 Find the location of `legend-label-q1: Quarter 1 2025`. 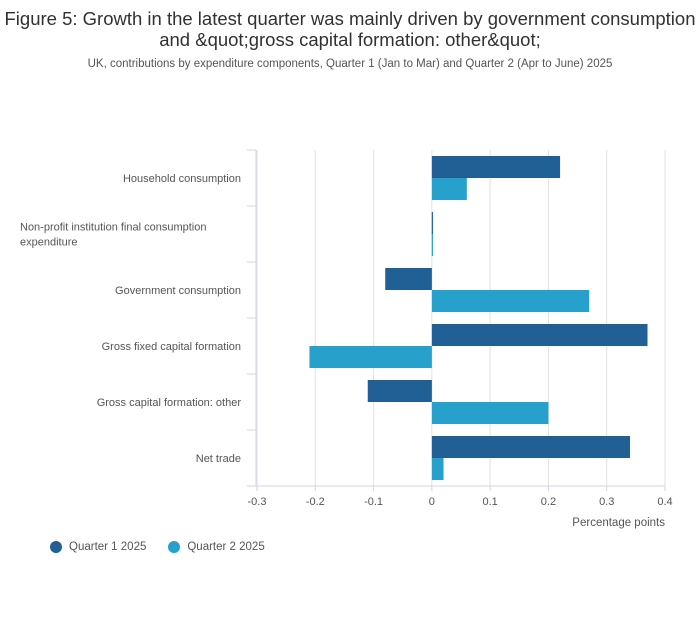

legend-label-q1: Quarter 1 2025 is located at coordinates (108, 547).